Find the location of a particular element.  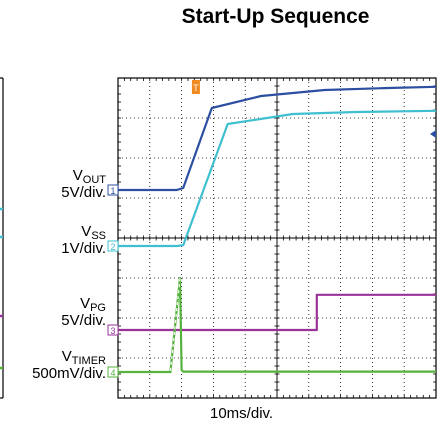

channel-marker-4: 4 is located at coordinates (113, 372).